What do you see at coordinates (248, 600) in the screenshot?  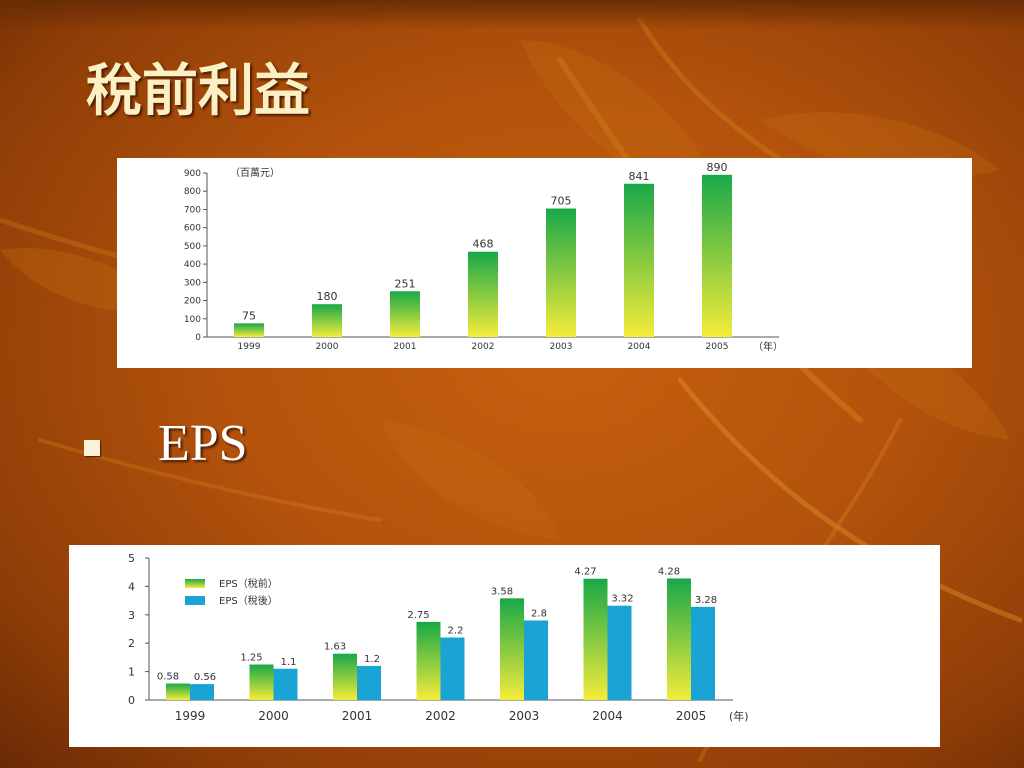 I see `legend-label: EPS（稅後）` at bounding box center [248, 600].